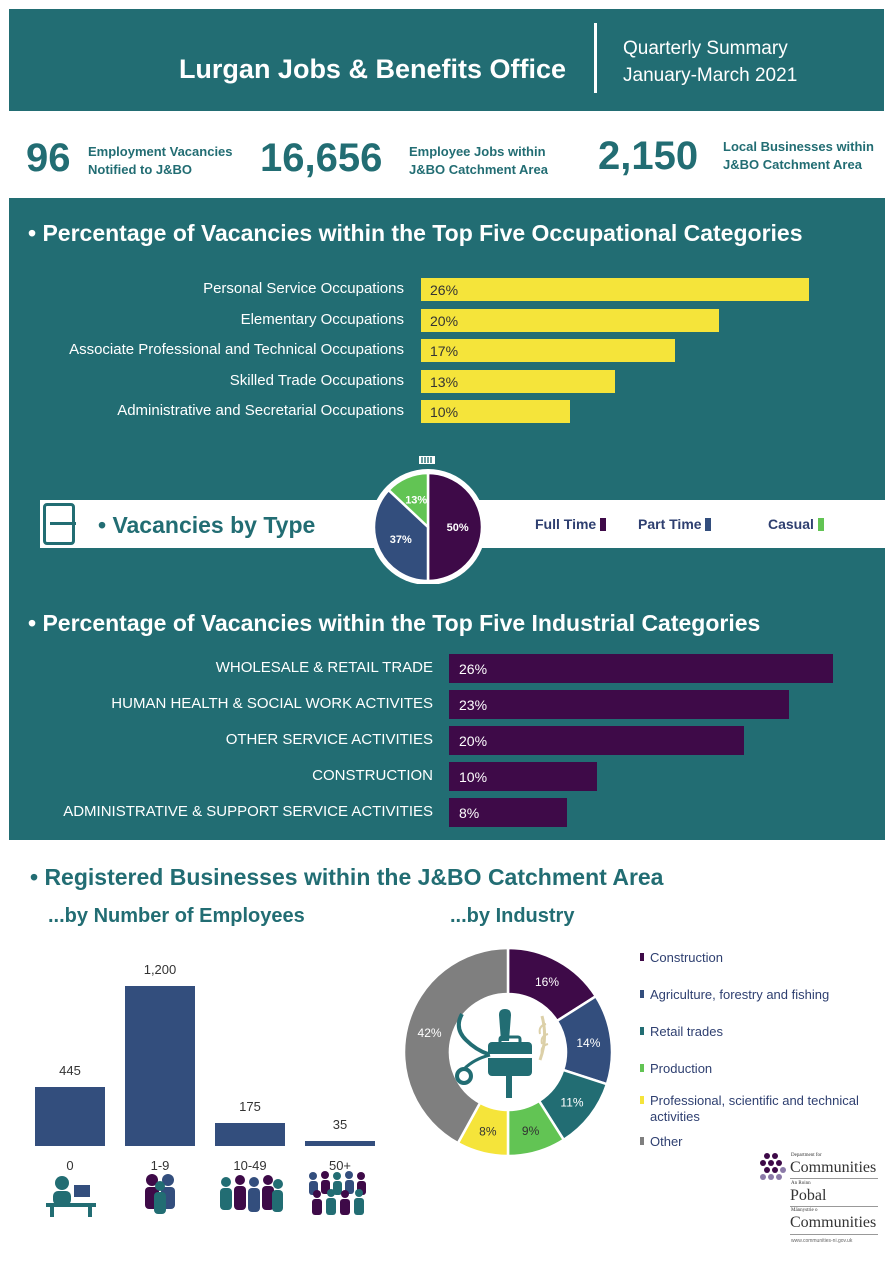 This screenshot has width=895, height=1266. Describe the element at coordinates (473, 777) in the screenshot. I see `ind-bar-value: 10%` at that location.